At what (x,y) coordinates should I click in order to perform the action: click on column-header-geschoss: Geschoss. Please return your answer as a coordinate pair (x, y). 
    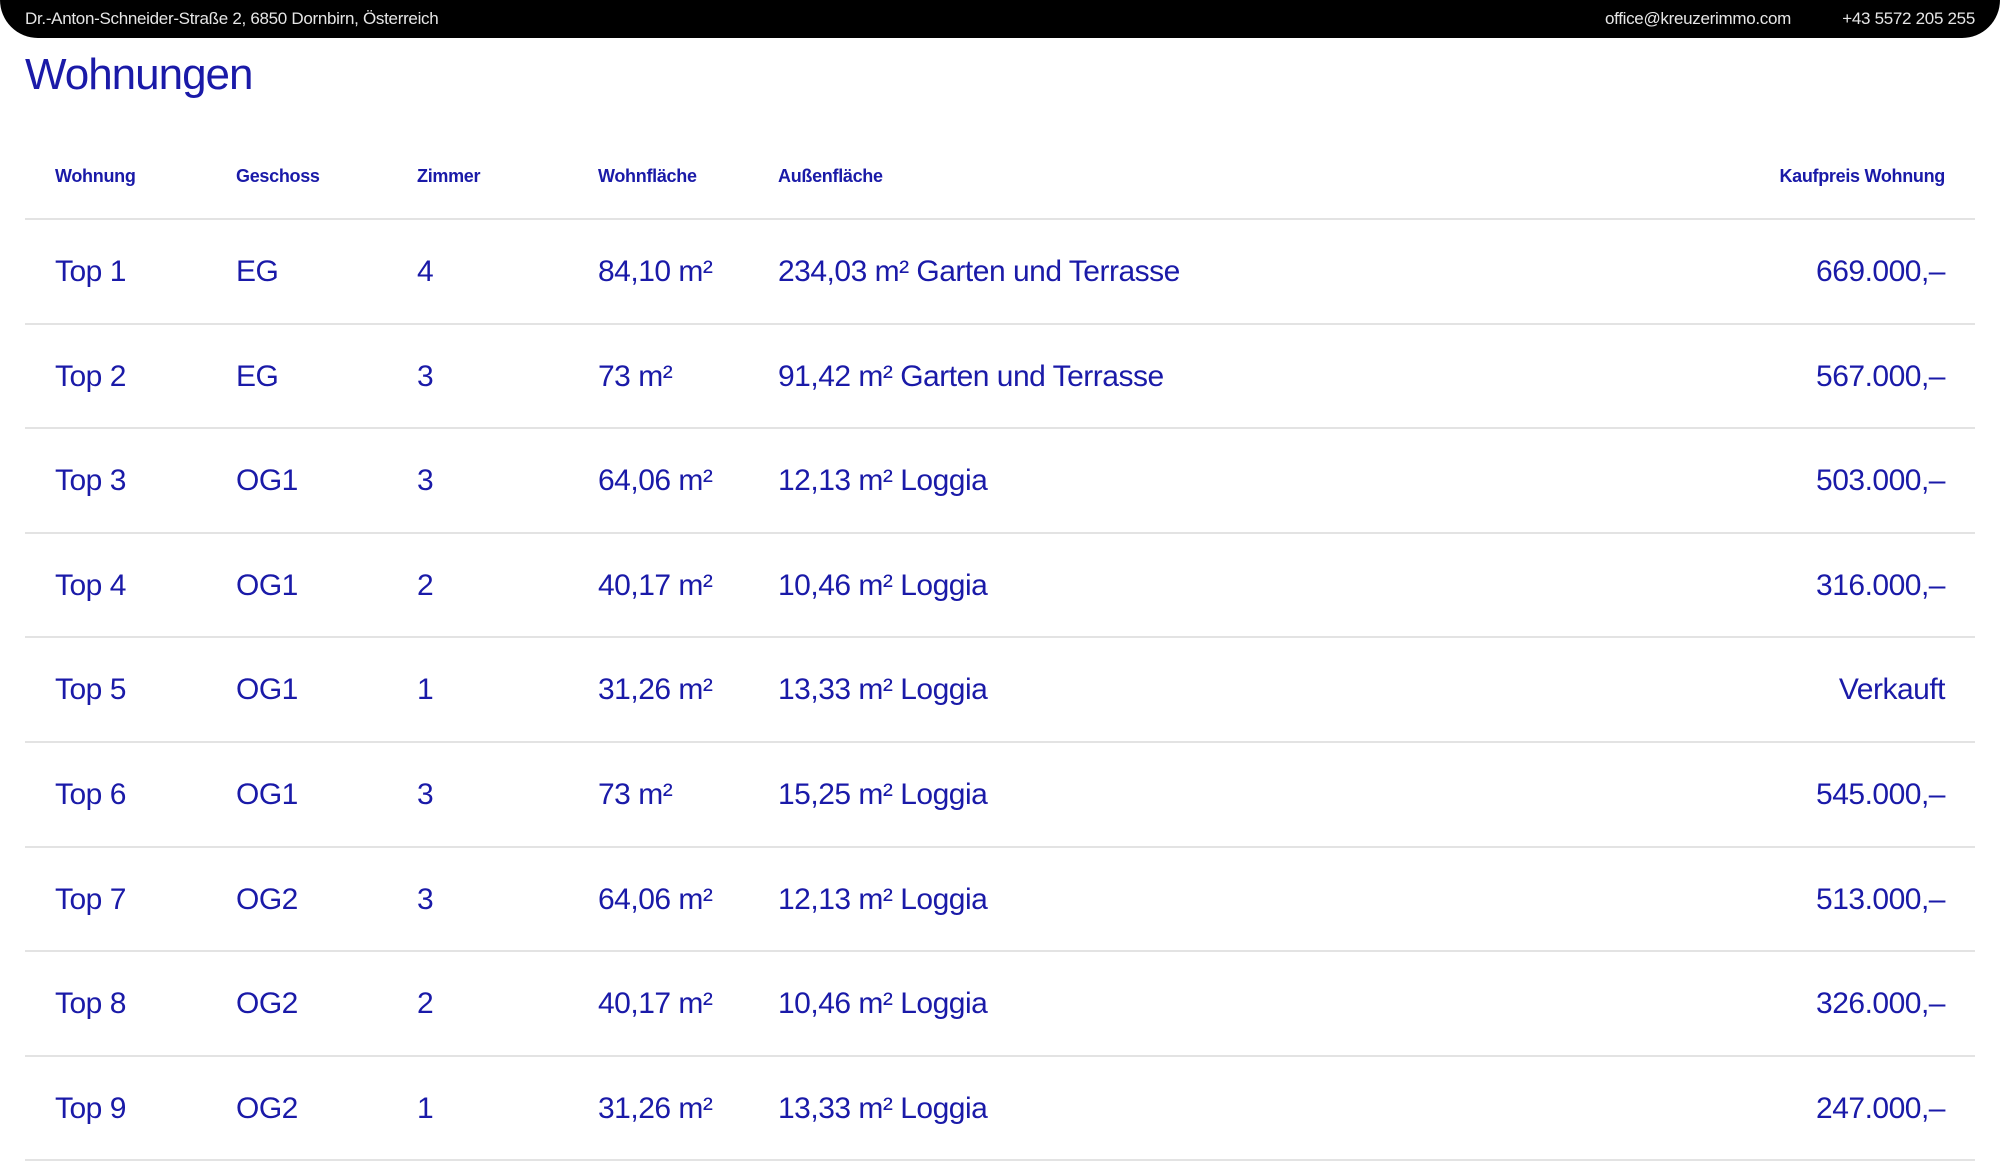
    Looking at the image, I should click on (278, 176).